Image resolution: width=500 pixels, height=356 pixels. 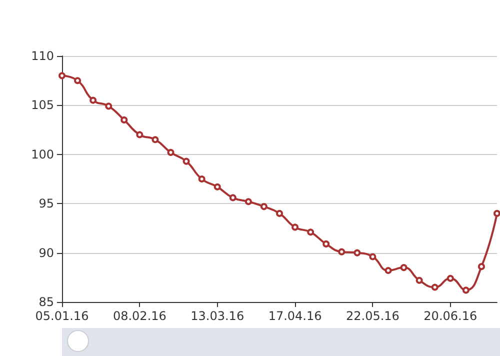 What do you see at coordinates (139, 316) in the screenshot?
I see `x-tick-label: 08.02.16` at bounding box center [139, 316].